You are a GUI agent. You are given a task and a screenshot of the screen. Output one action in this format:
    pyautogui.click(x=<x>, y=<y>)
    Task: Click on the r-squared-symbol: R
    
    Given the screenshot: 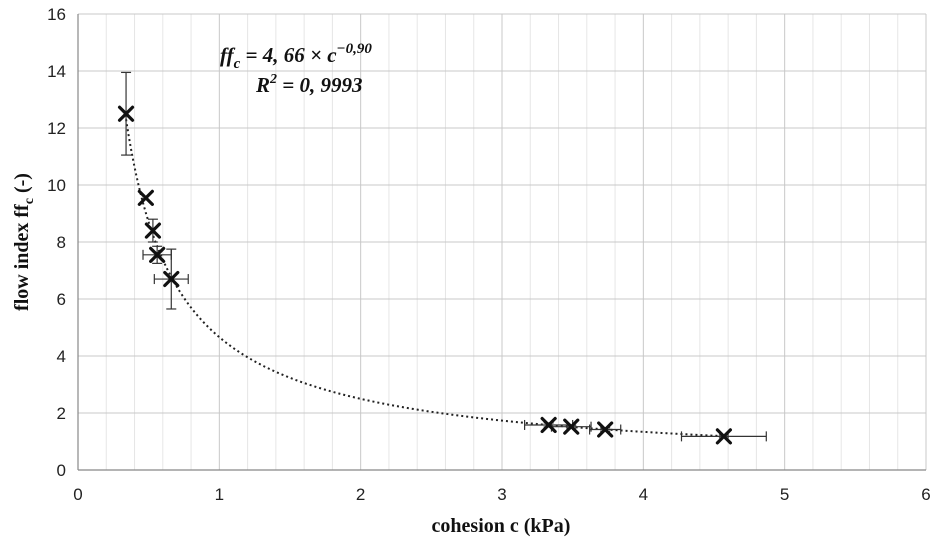 What is the action you would take?
    pyautogui.click(x=262, y=85)
    